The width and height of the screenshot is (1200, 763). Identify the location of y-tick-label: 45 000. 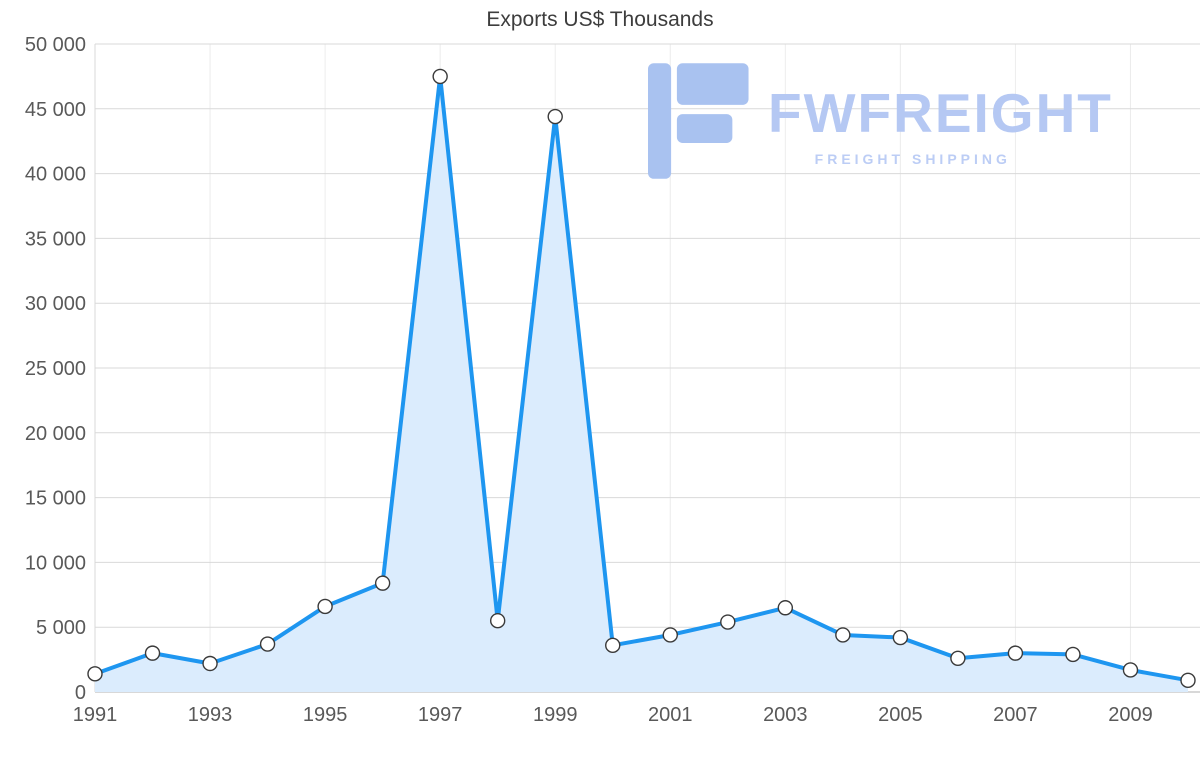
(55, 110).